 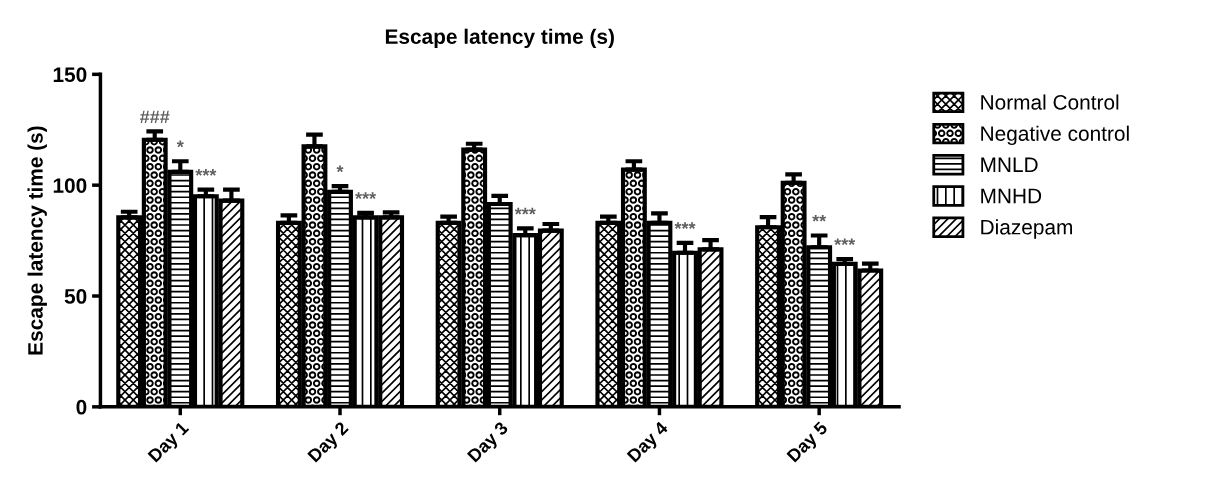 I want to click on x-tick-label: Day 4, so click(x=649, y=443).